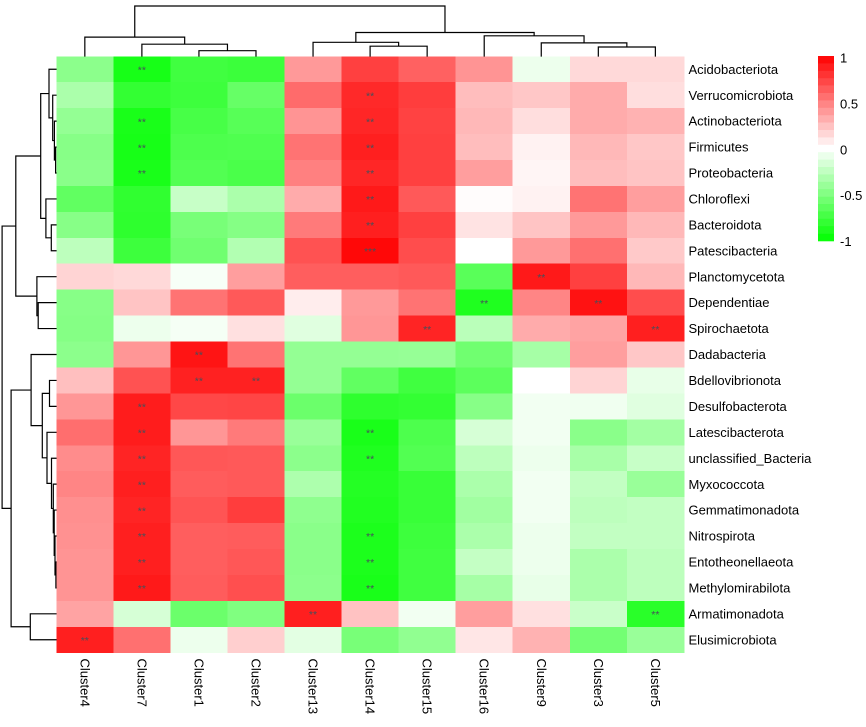  I want to click on svg-text: -1, so click(846, 241).